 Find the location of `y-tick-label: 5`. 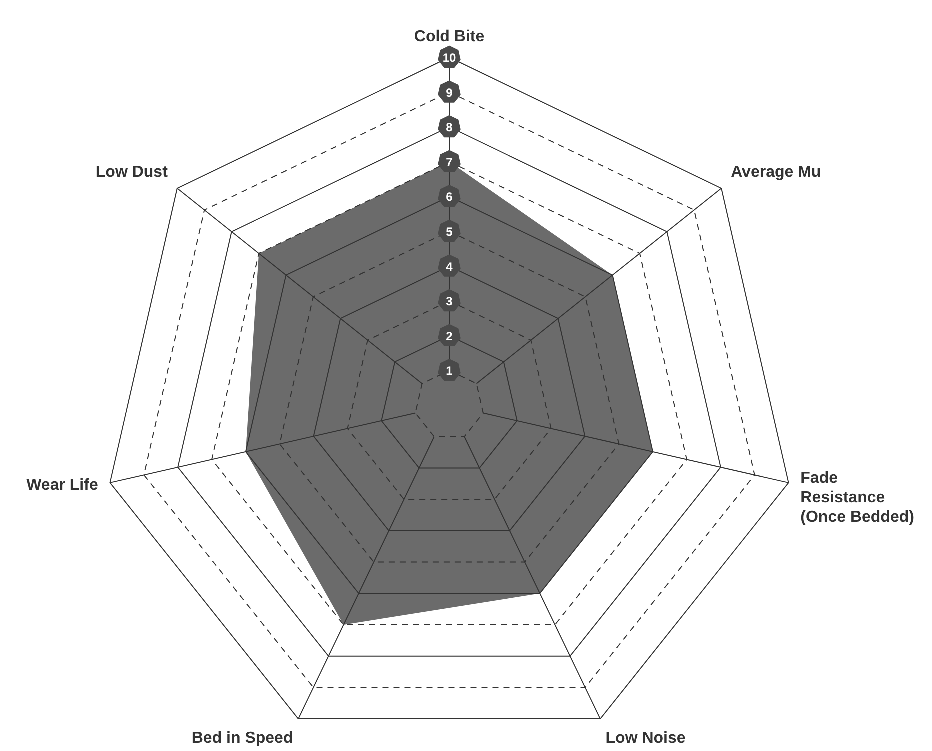

y-tick-label: 5 is located at coordinates (450, 232).